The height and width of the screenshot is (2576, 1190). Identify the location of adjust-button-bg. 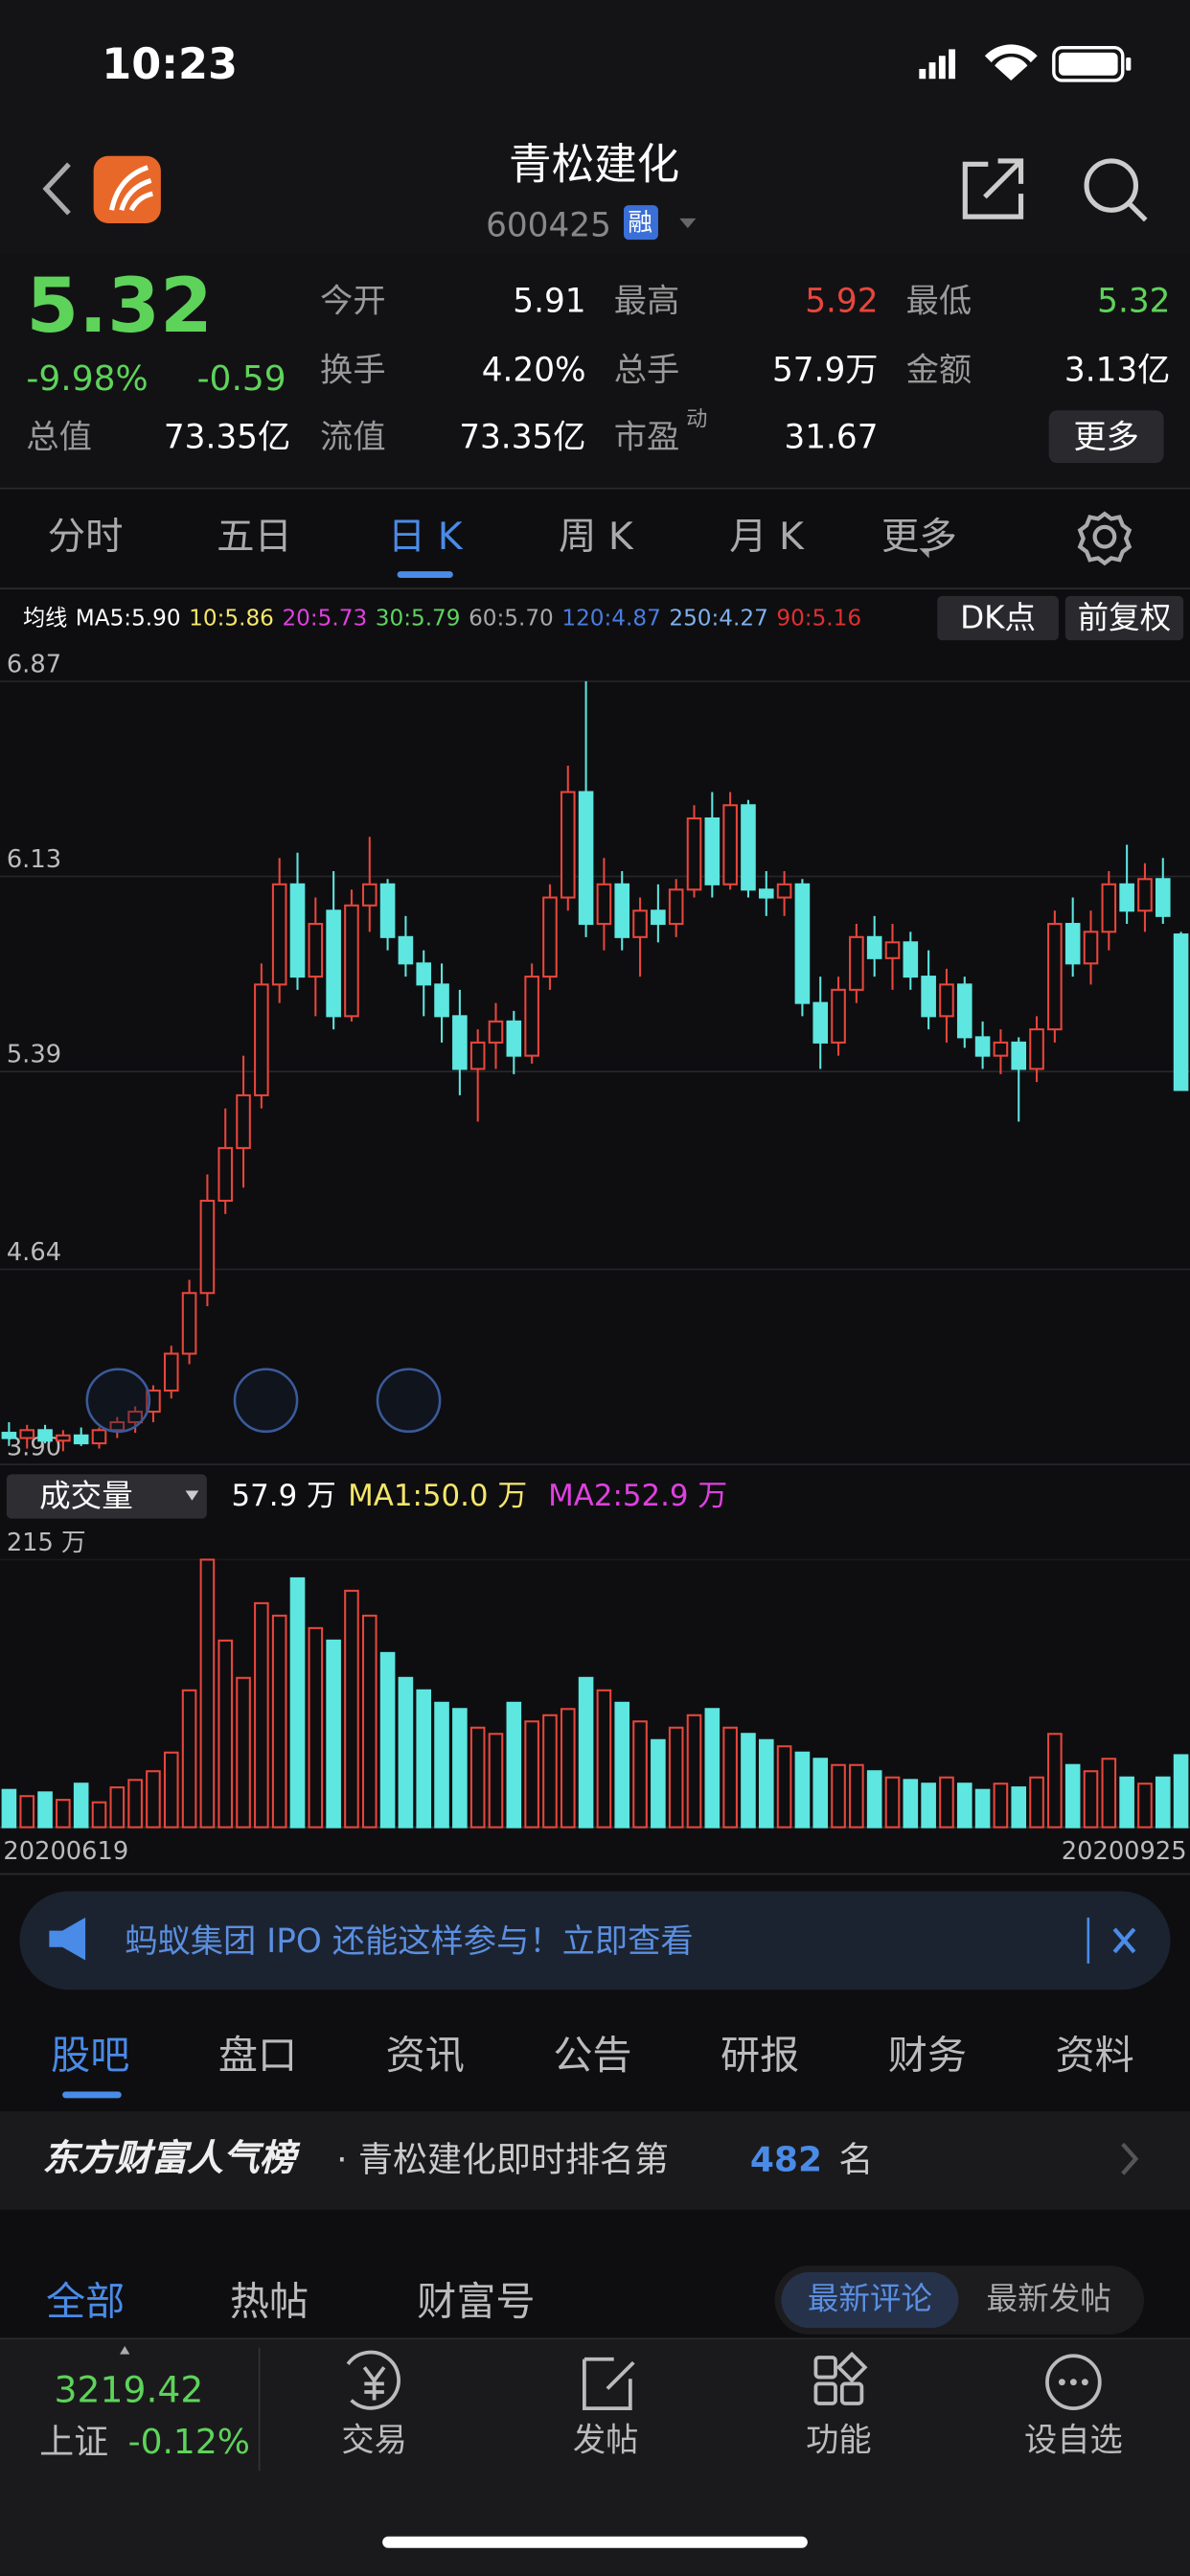
(1124, 618).